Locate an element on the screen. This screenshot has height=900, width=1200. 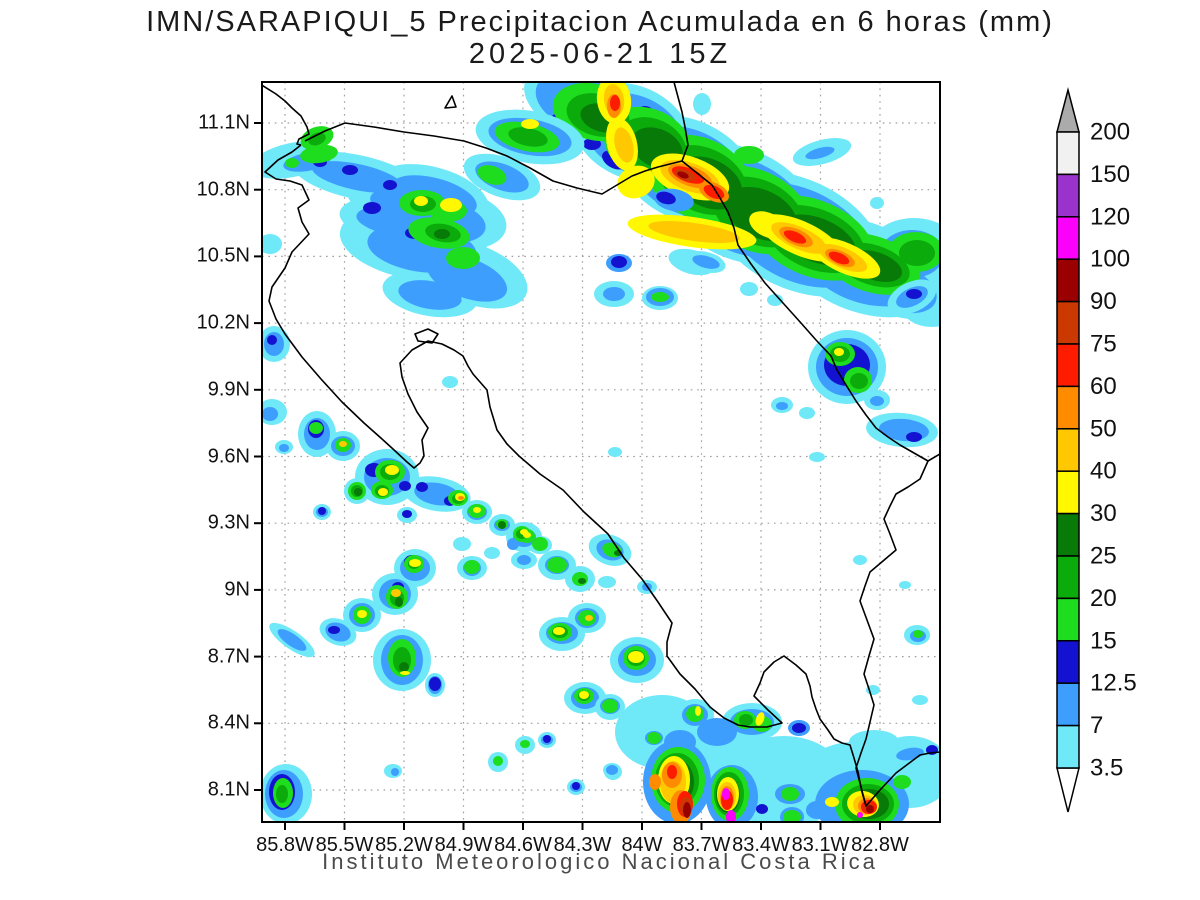
lat-tick-label: 10.2N is located at coordinates (223, 322).